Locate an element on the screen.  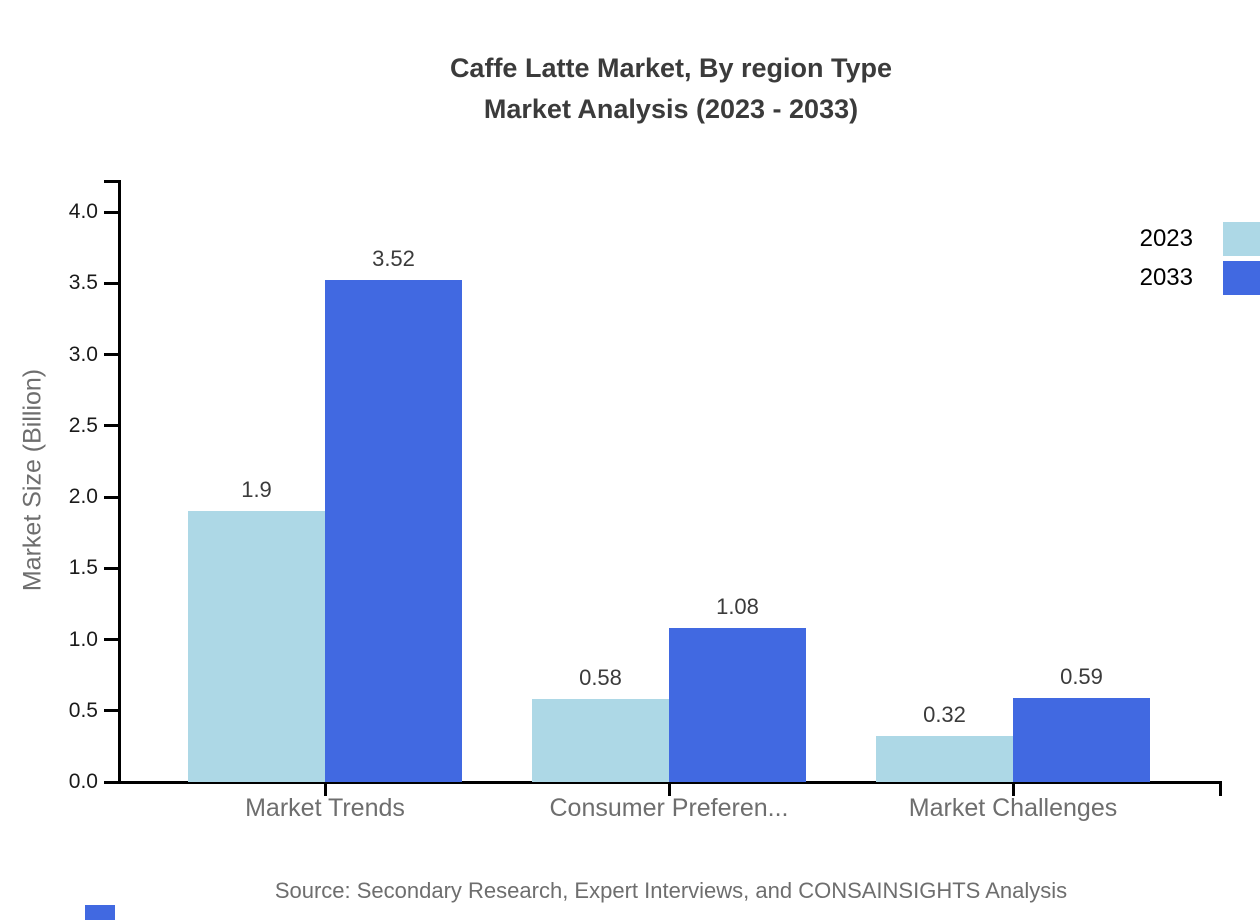
legend-item: 2033 is located at coordinates (1200, 278).